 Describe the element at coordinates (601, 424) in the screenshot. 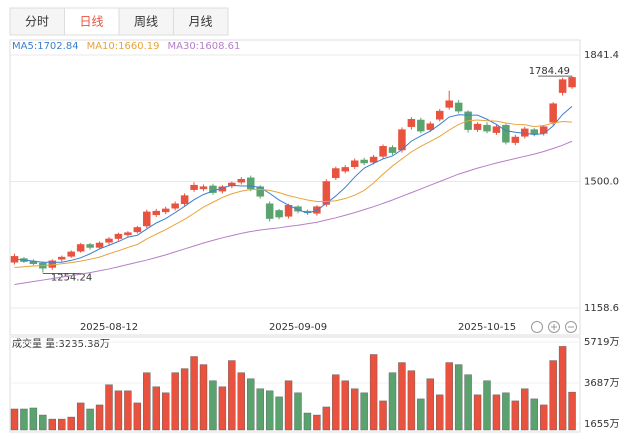

I see `y-tick-label: 1655万` at that location.